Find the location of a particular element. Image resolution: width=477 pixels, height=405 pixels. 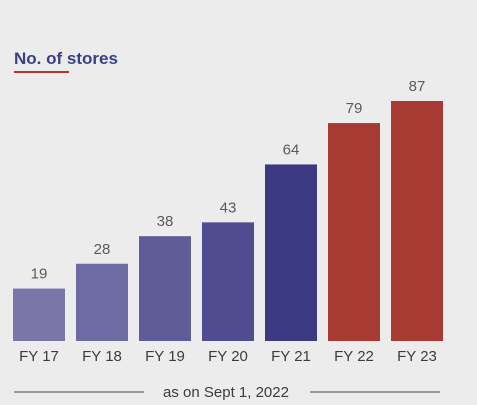

category-label: FY 20 is located at coordinates (228, 356).